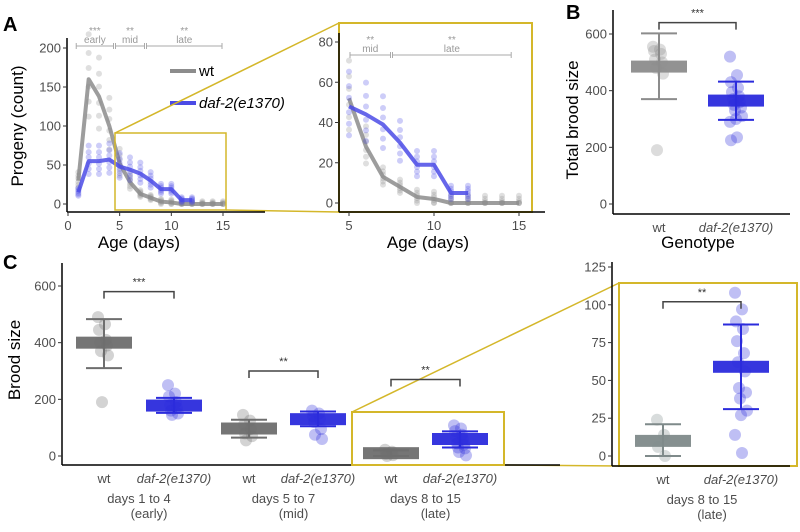 Image resolution: width=800 pixels, height=532 pixels. What do you see at coordinates (50, 87) in the screenshot?
I see `y-tick-label: 150` at bounding box center [50, 87].